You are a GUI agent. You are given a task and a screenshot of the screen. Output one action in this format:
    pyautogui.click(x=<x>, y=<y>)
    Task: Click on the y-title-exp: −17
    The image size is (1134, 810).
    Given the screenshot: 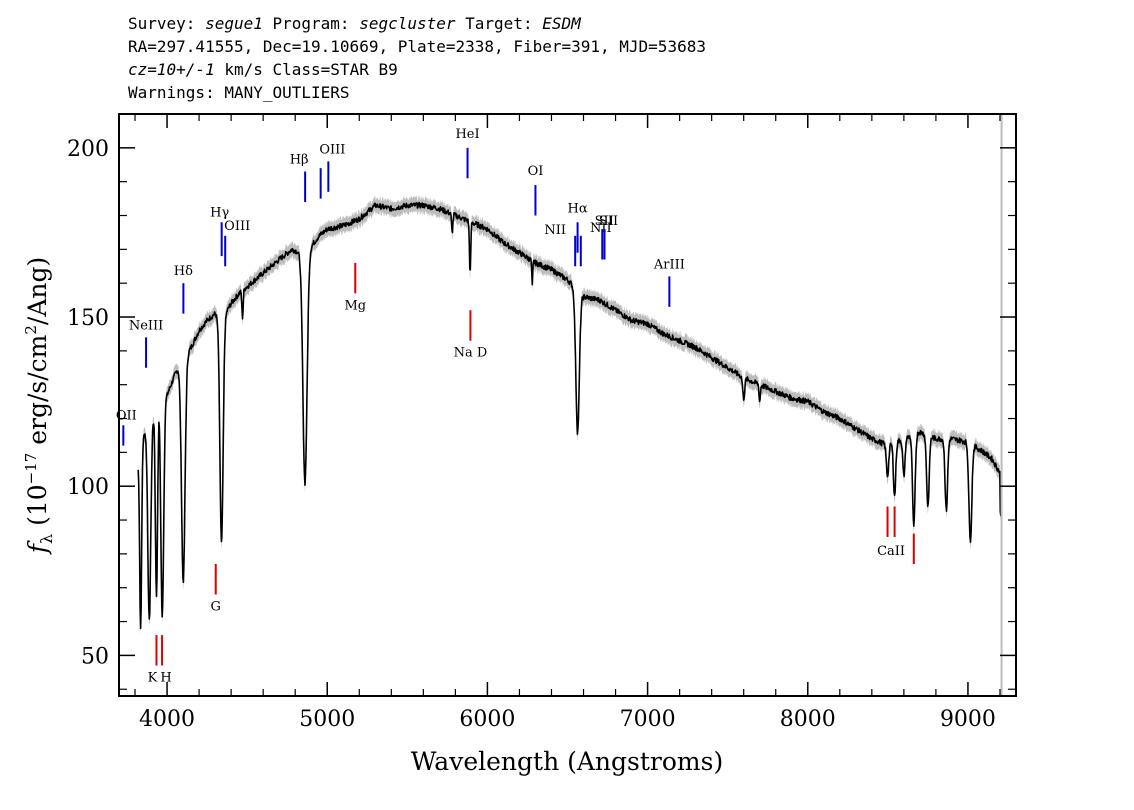 What is the action you would take?
    pyautogui.click(x=31, y=469)
    